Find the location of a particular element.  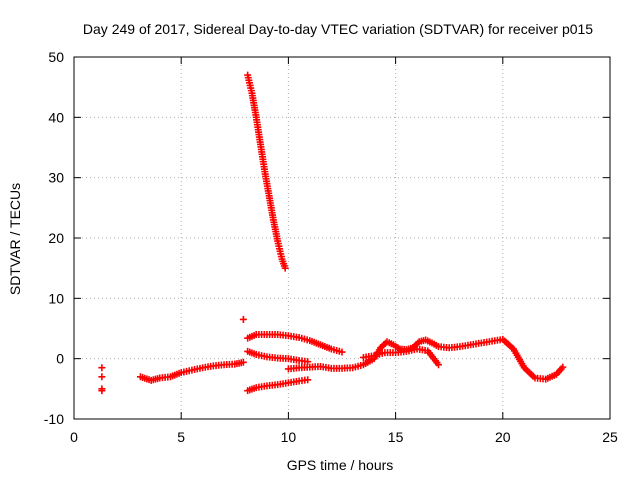

y-tick-label: 40 is located at coordinates (56, 117).